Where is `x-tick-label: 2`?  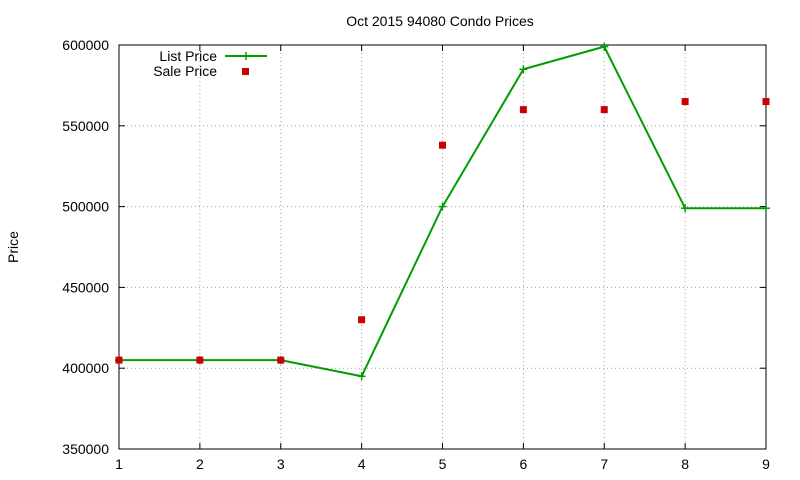
x-tick-label: 2 is located at coordinates (200, 464).